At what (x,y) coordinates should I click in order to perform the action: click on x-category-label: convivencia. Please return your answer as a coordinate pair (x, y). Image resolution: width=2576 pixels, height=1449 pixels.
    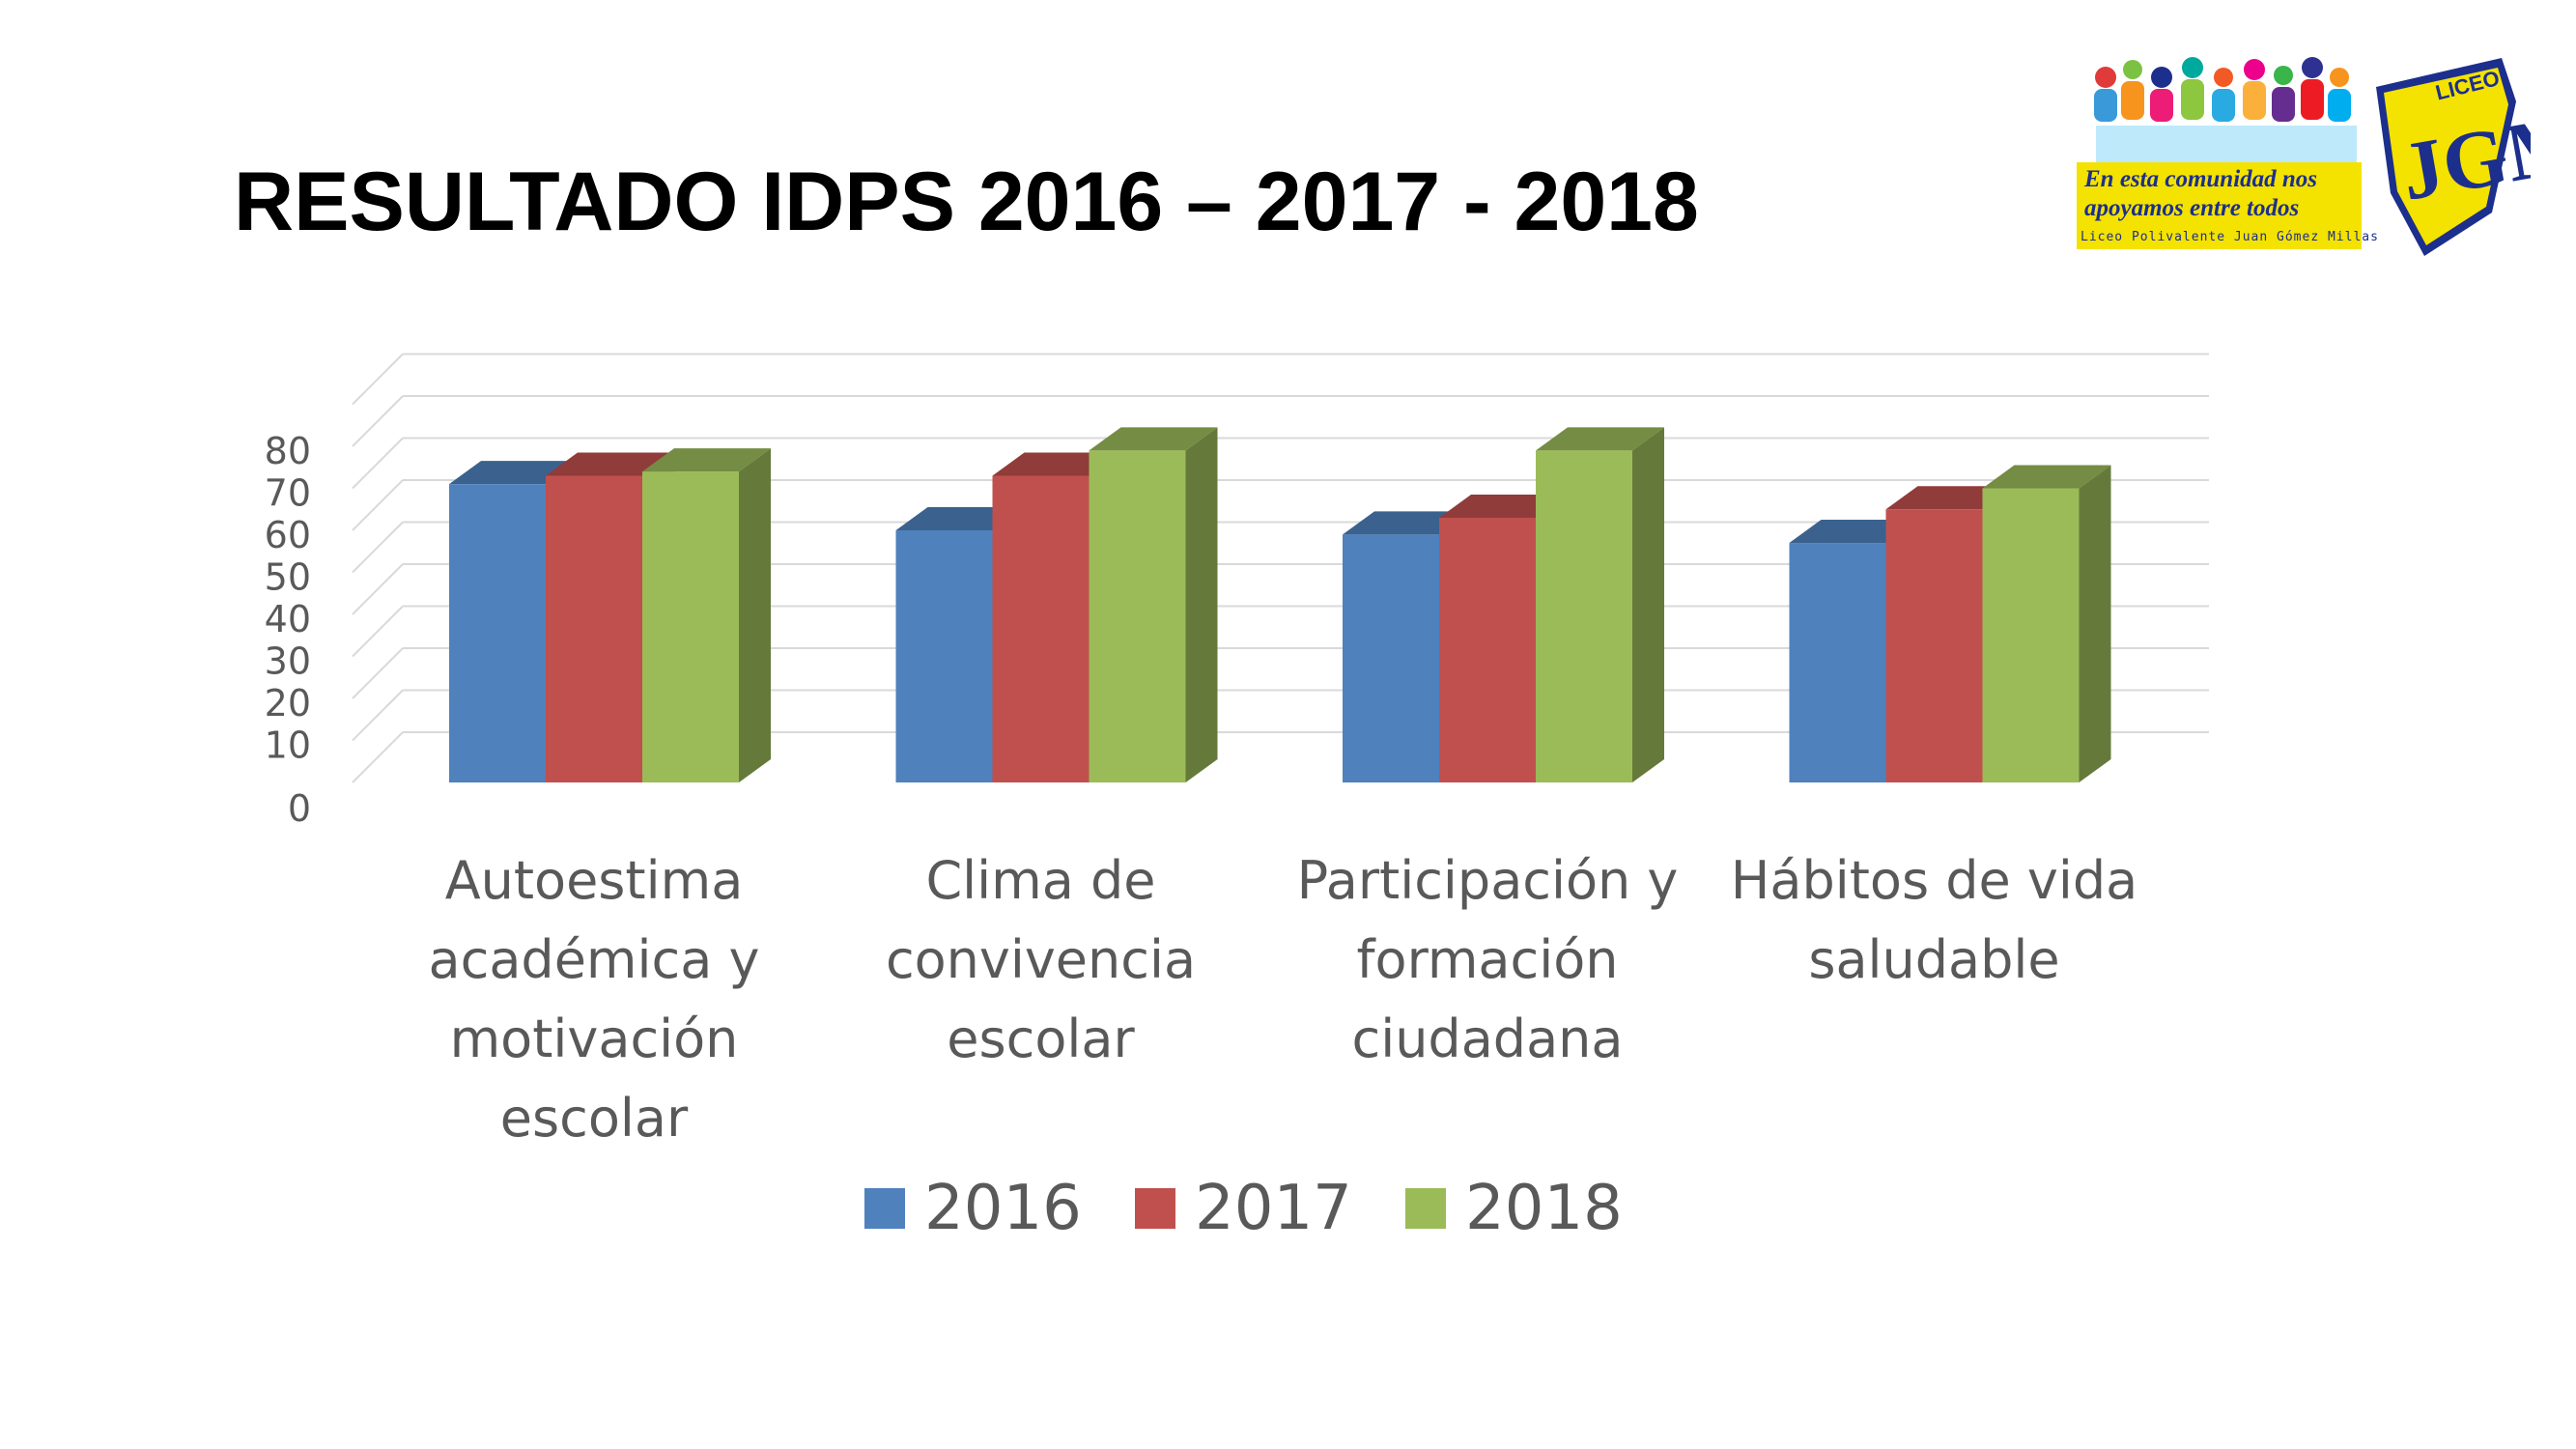
    Looking at the image, I should click on (1041, 959).